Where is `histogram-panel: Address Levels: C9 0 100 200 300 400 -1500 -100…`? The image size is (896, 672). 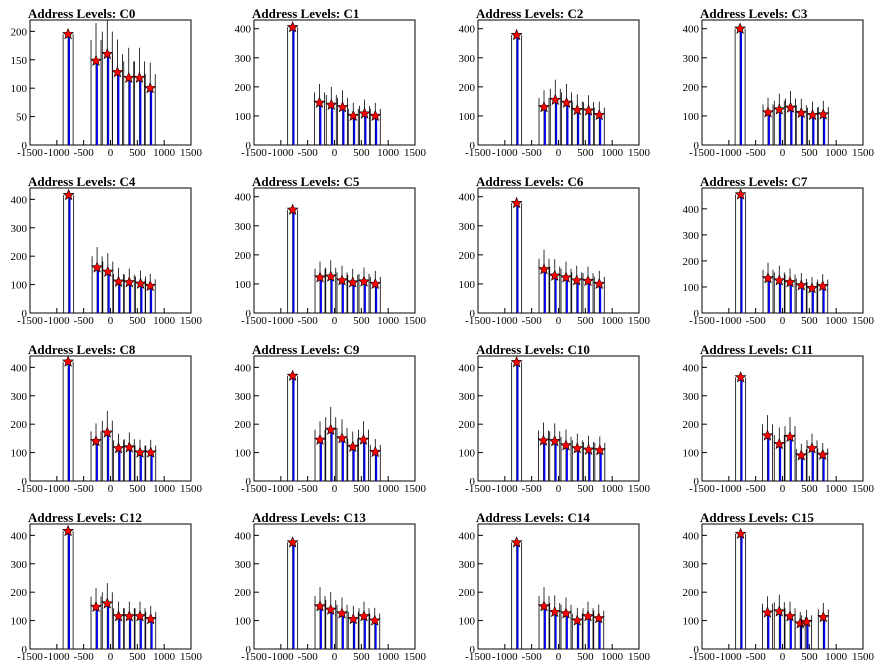
histogram-panel: Address Levels: C9 0 100 200 300 400 -1500 -100… is located at coordinates (336, 420).